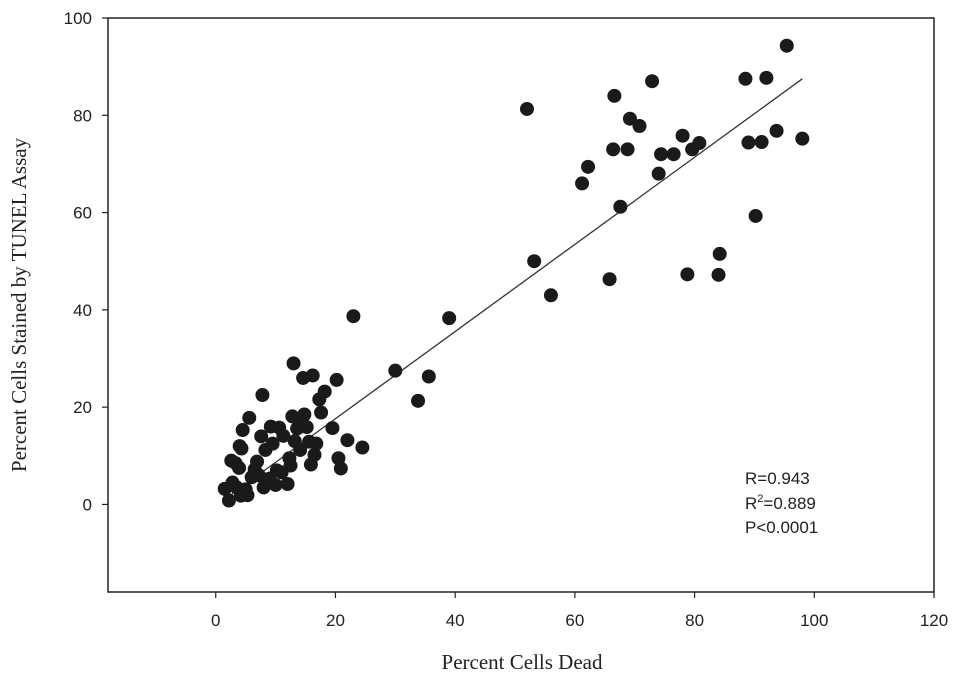  Describe the element at coordinates (814, 620) in the screenshot. I see `x-tick-label: 100` at that location.